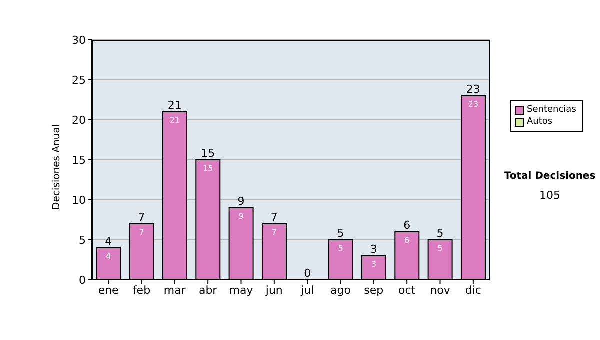  I want to click on data-label: 4, so click(109, 256).